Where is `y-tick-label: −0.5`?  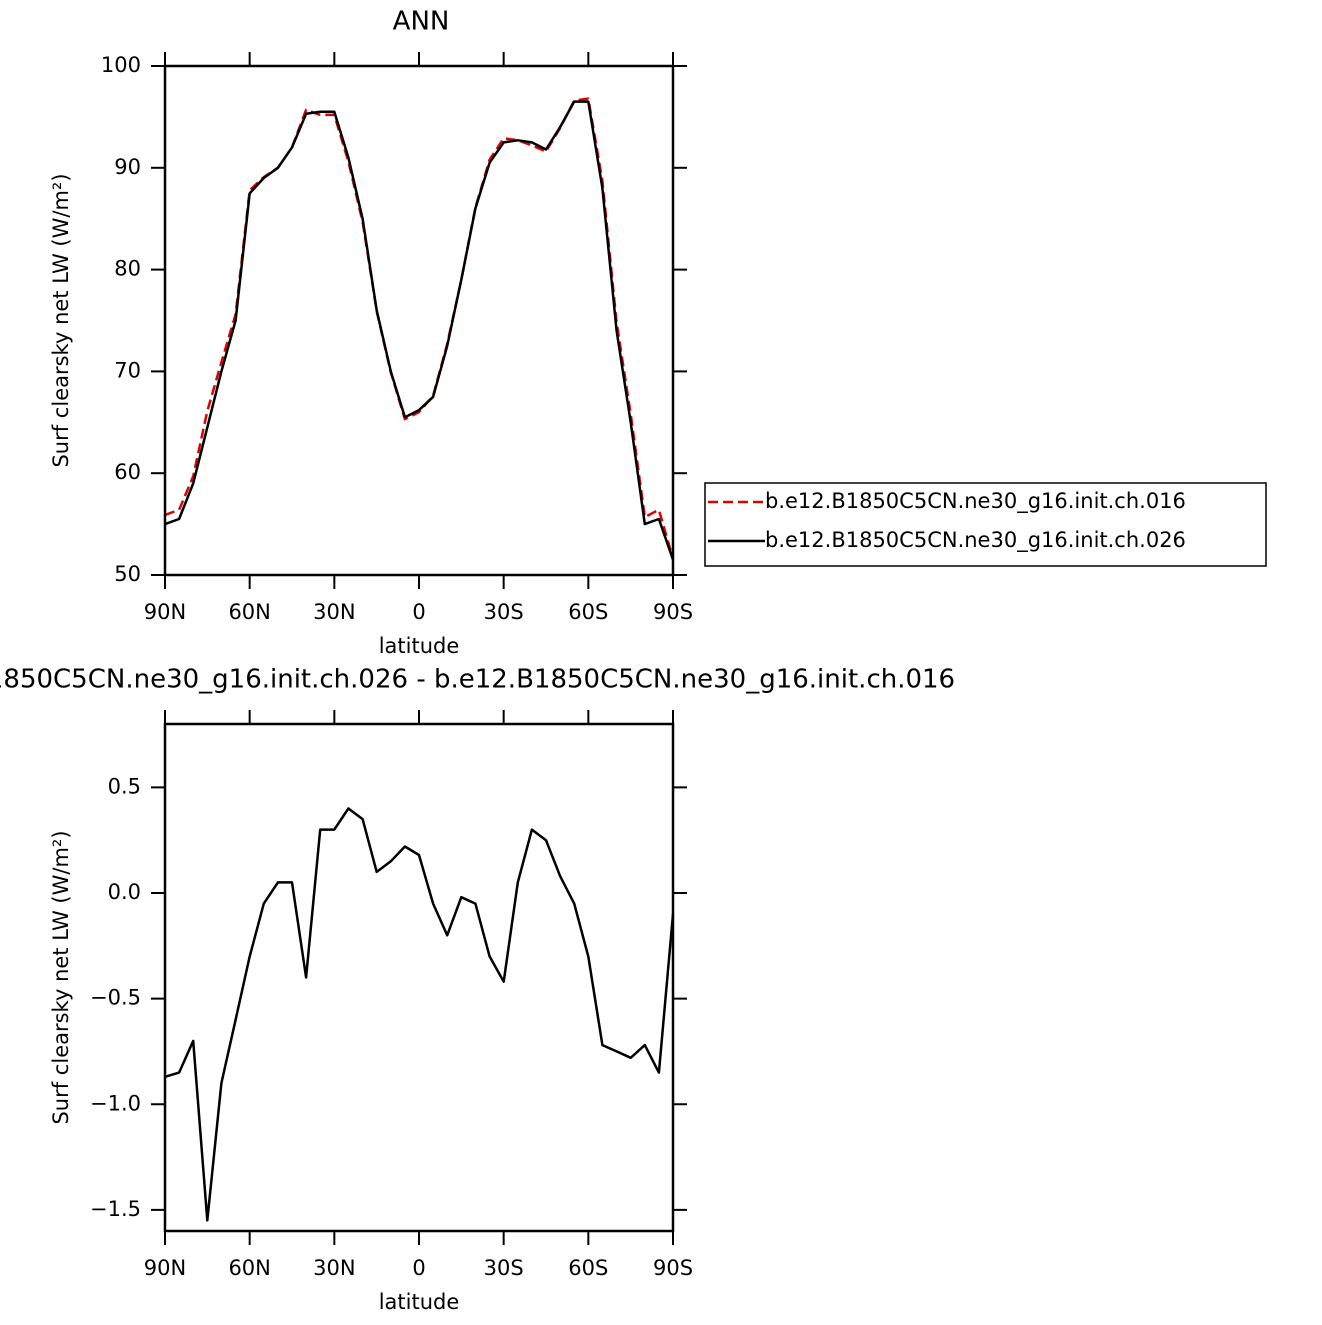
y-tick-label: −0.5 is located at coordinates (115, 998).